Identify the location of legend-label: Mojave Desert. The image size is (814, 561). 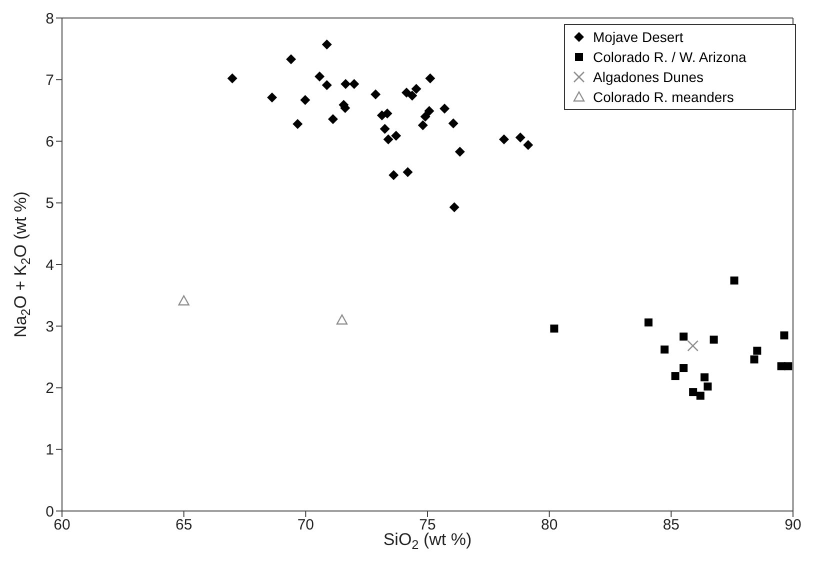
(638, 37).